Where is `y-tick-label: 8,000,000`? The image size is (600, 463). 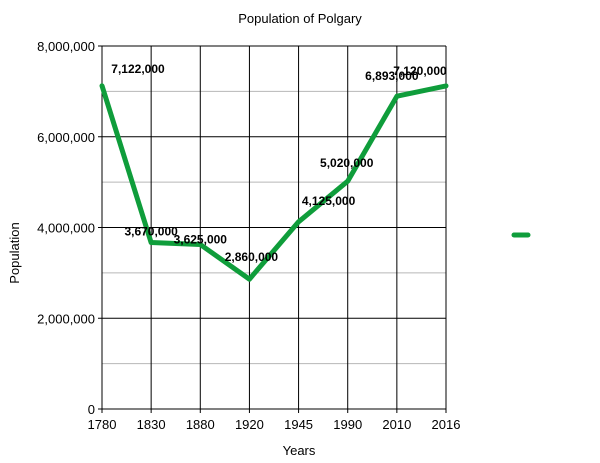 y-tick-label: 8,000,000 is located at coordinates (66, 46).